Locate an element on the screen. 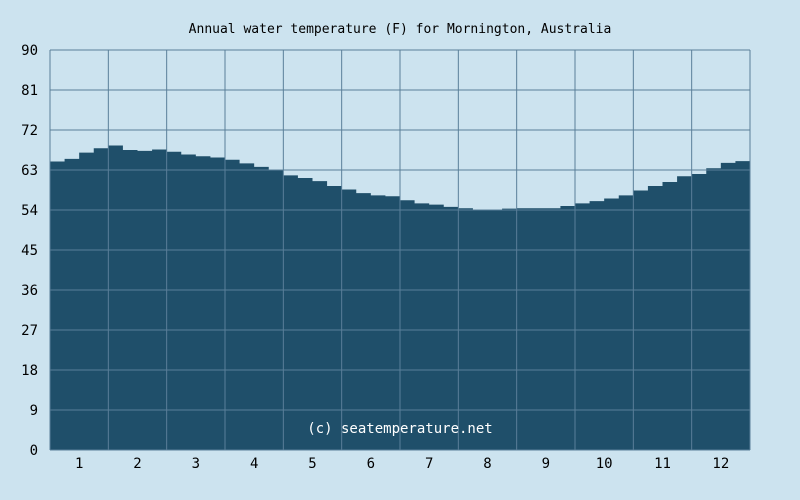 The width and height of the screenshot is (800, 500). y-tick-label: 63 is located at coordinates (29, 171).